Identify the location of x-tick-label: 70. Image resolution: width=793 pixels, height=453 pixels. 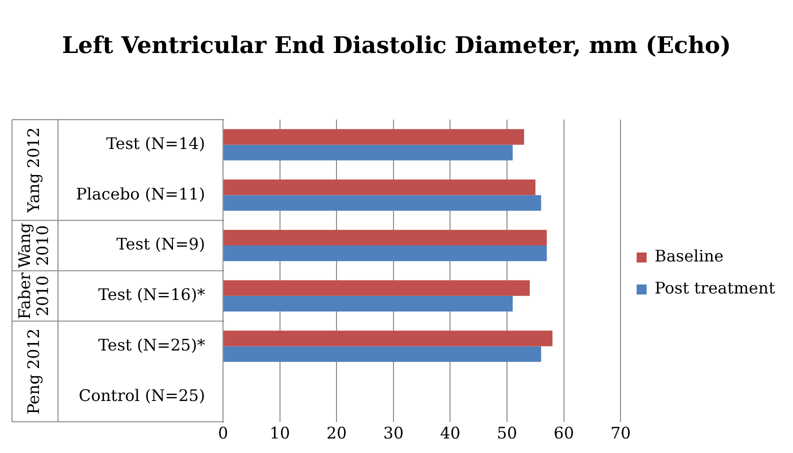
(620, 433).